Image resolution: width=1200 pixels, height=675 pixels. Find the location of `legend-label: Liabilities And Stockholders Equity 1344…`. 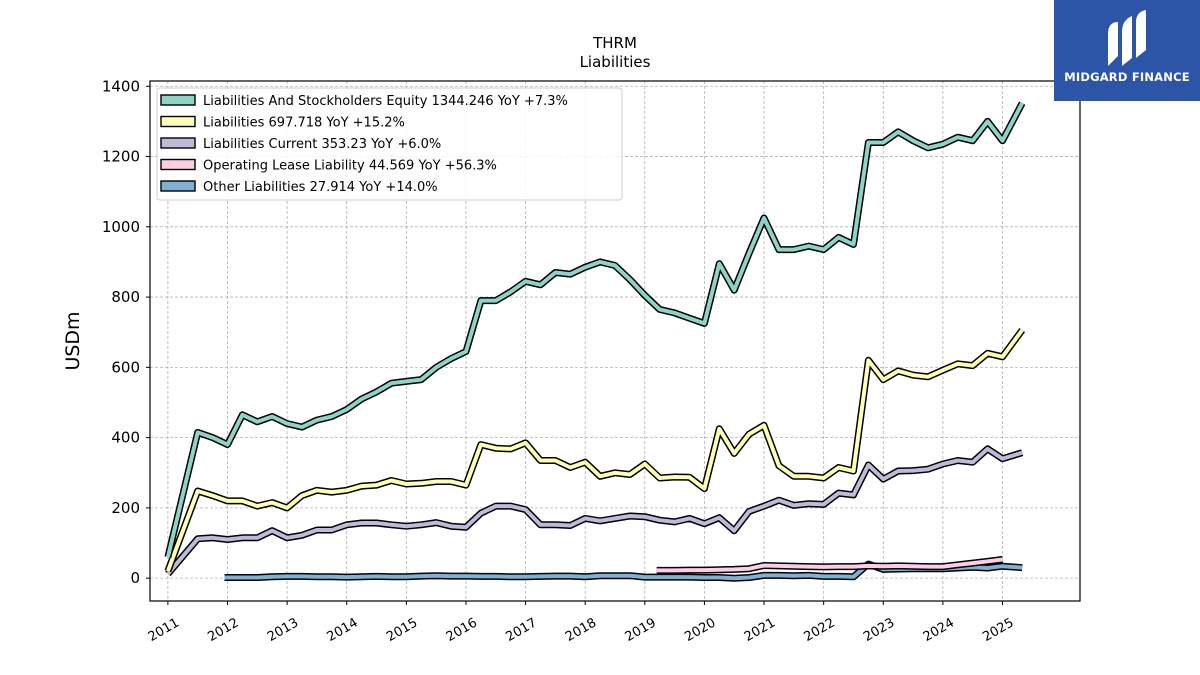

legend-label: Liabilities And Stockholders Equity 1344… is located at coordinates (385, 101).